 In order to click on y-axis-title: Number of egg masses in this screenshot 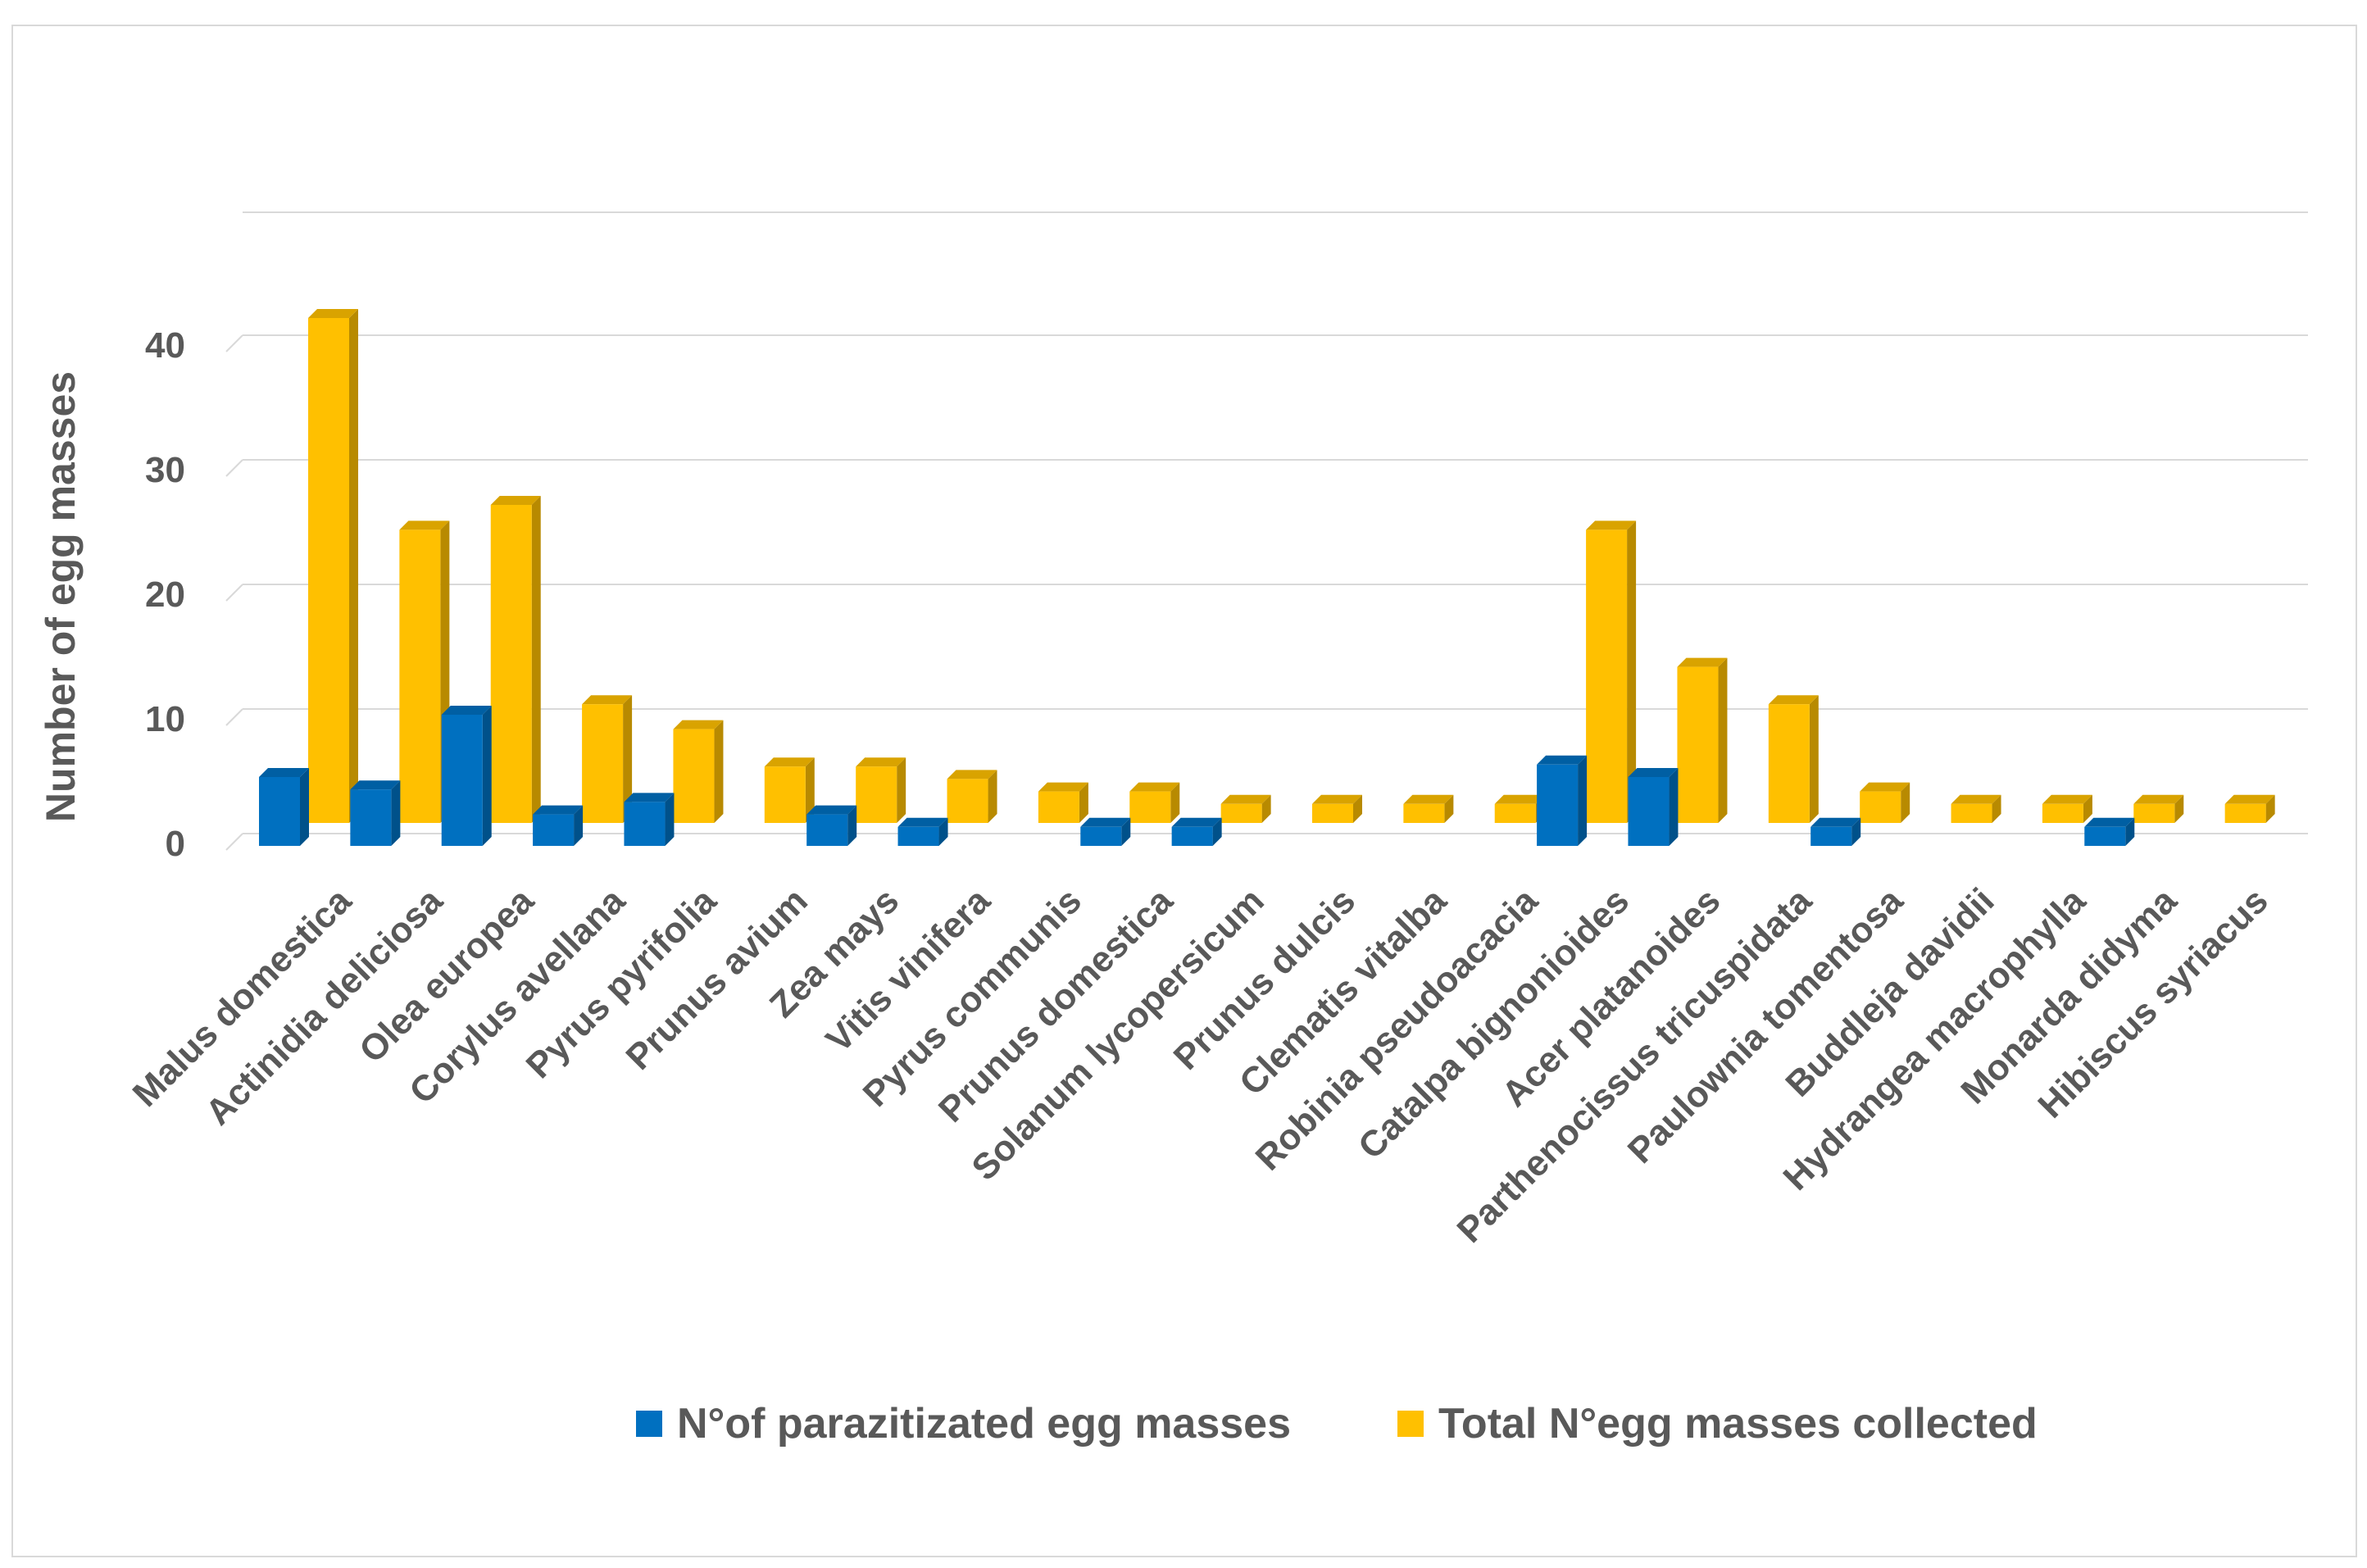, I will do `click(61, 596)`.